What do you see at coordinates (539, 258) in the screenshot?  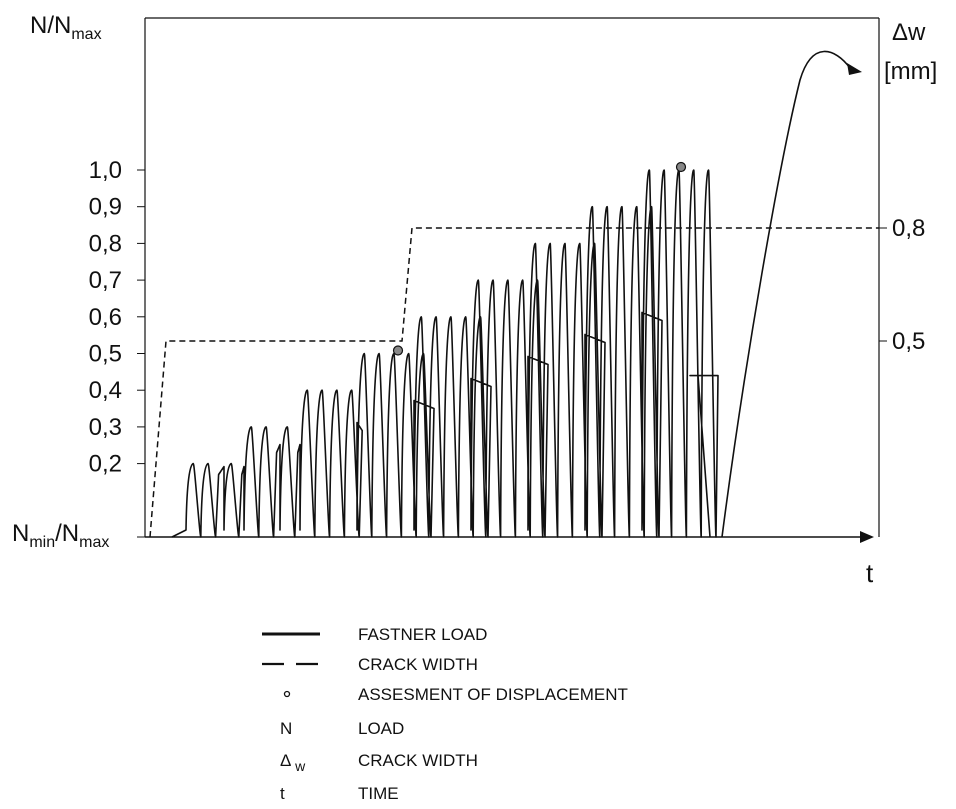 I see `assessment-points` at bounding box center [539, 258].